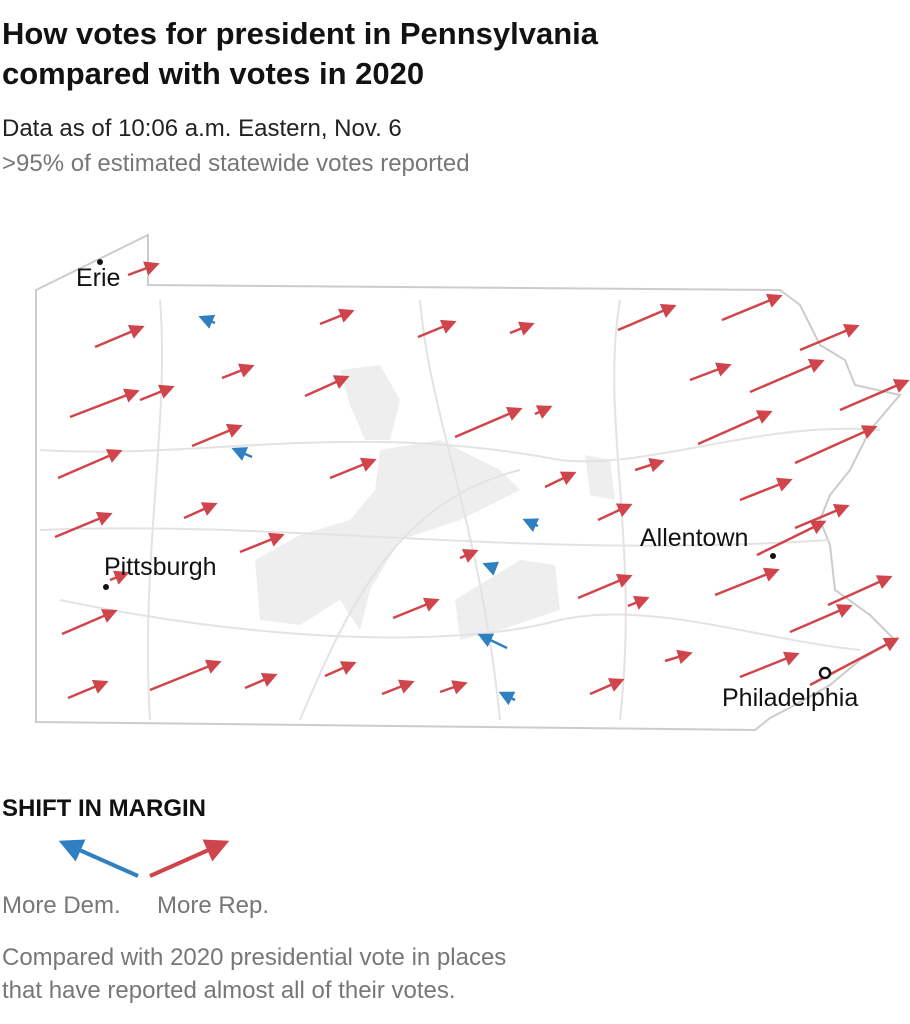  Describe the element at coordinates (213, 905) in the screenshot. I see `legend-label: More Rep.` at that location.